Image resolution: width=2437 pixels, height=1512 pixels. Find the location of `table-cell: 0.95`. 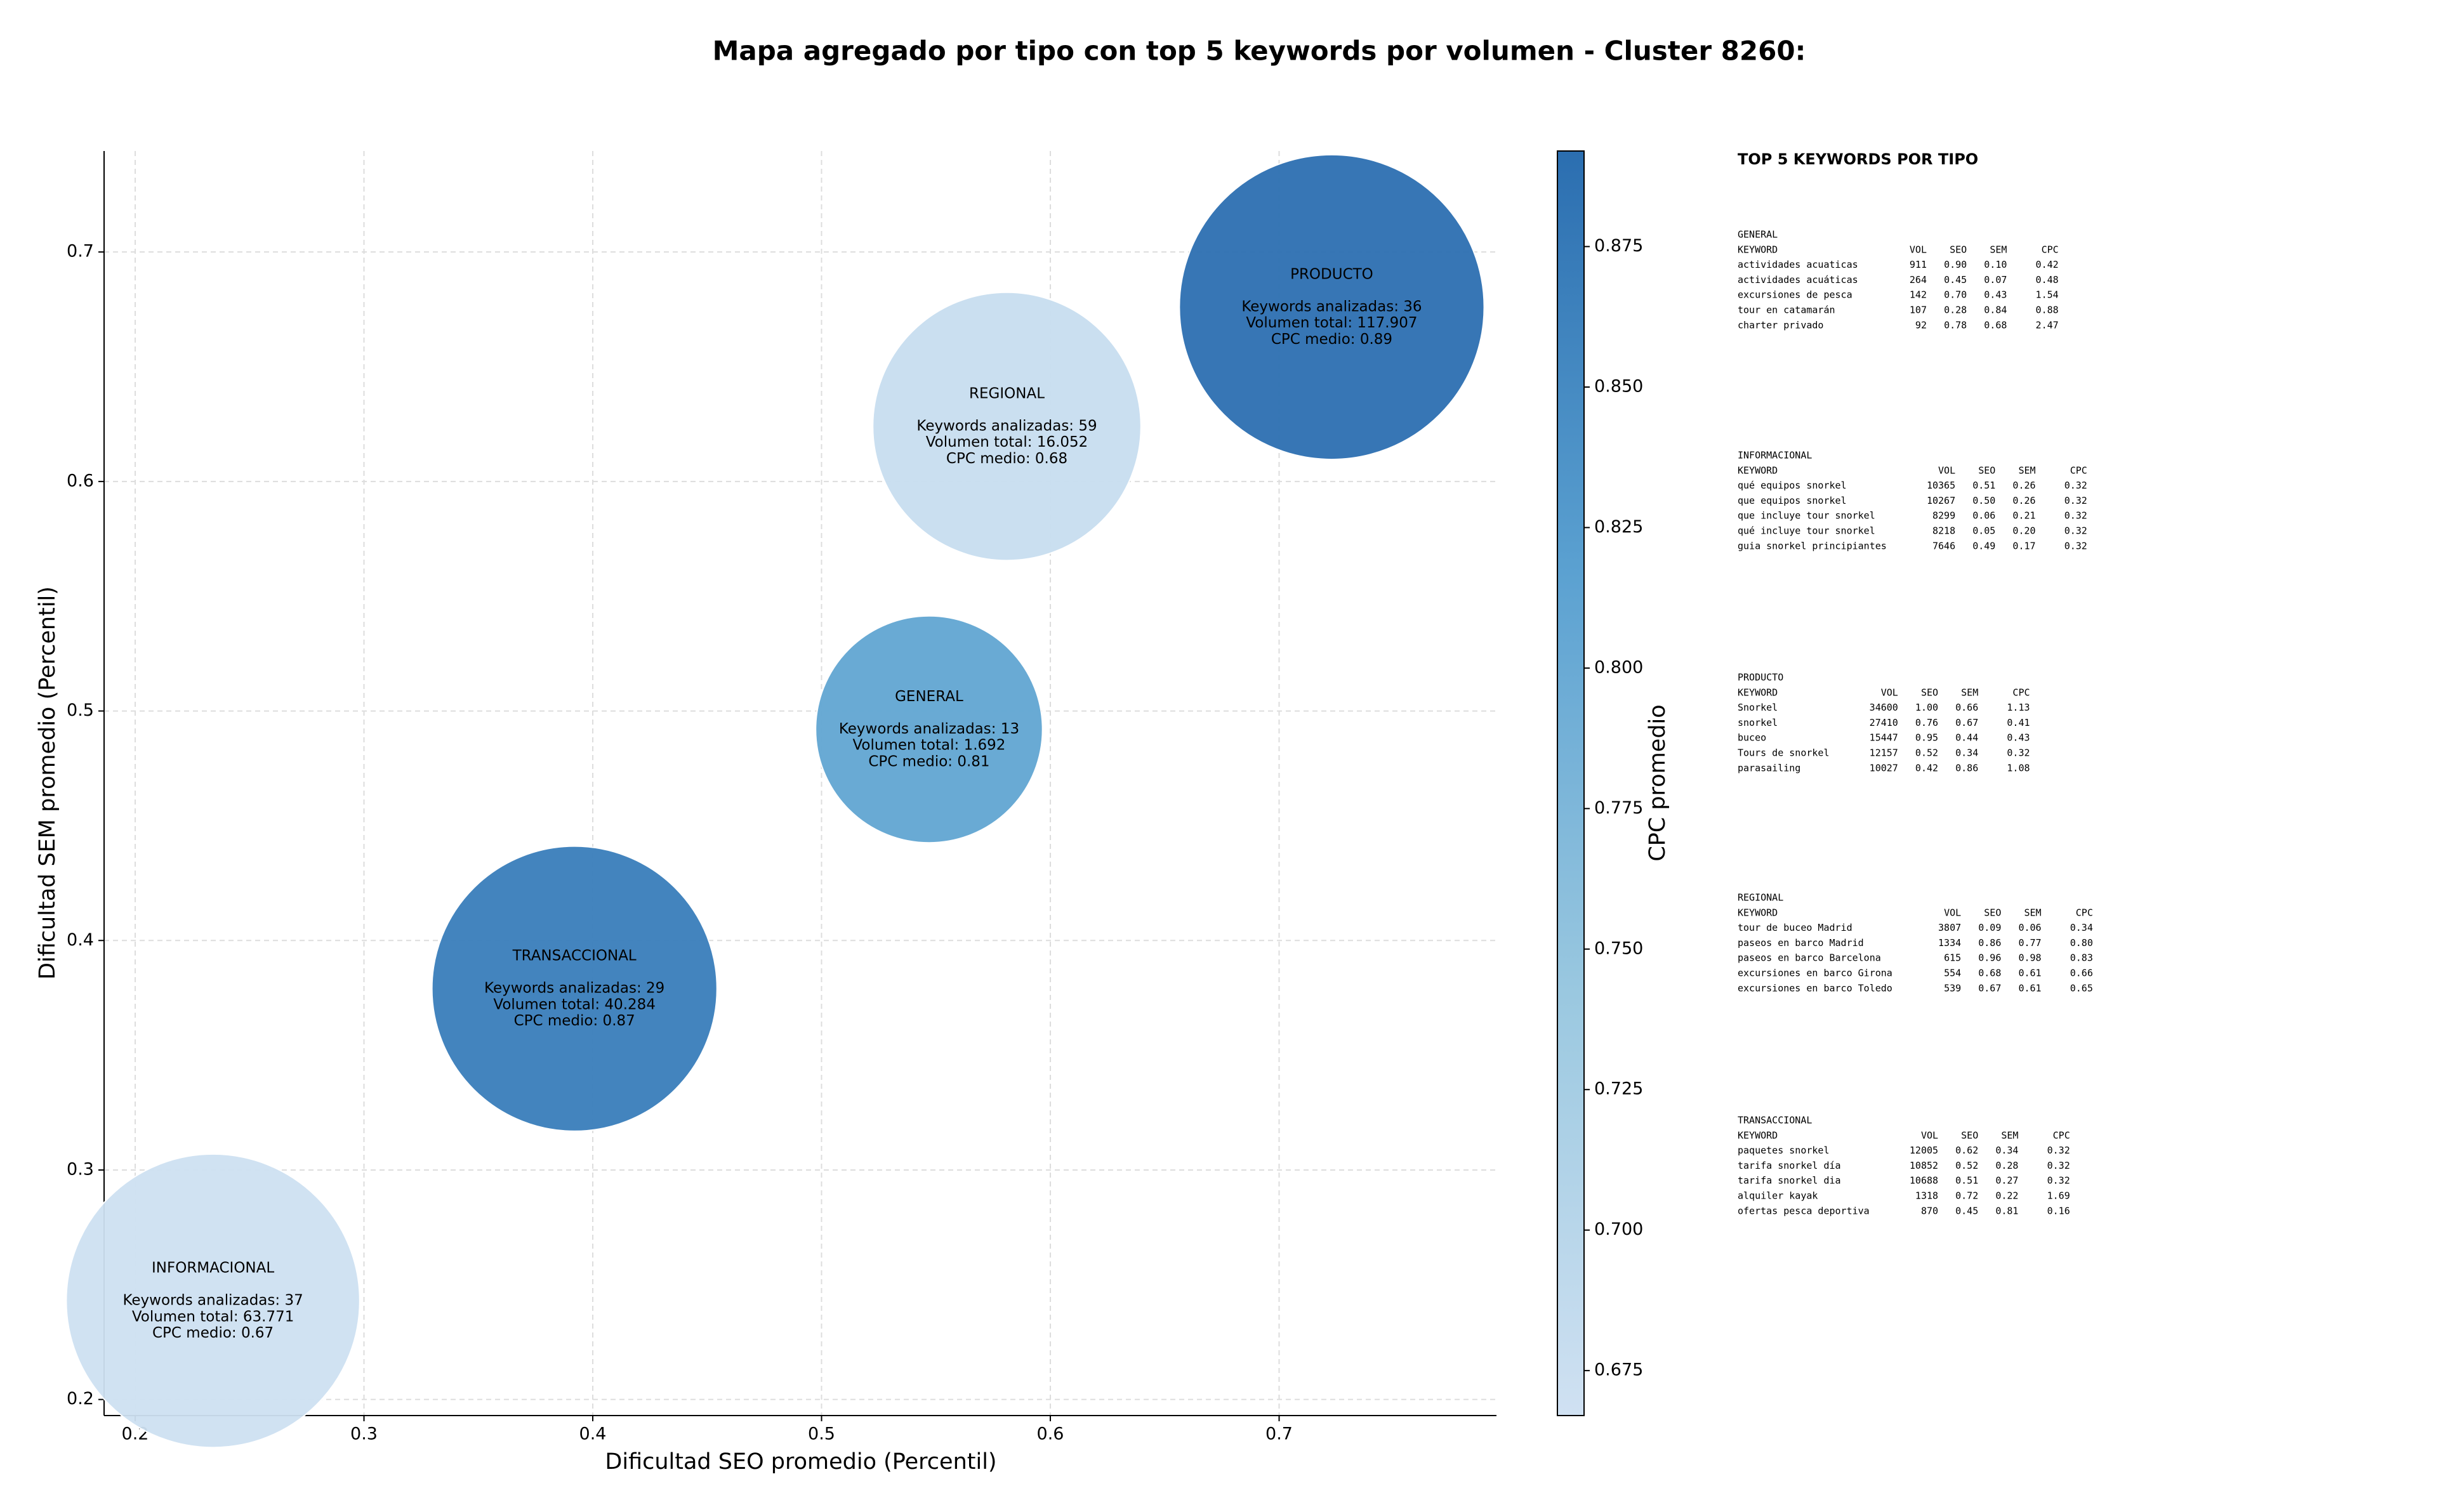

table-cell: 0.95 is located at coordinates (1926, 738).